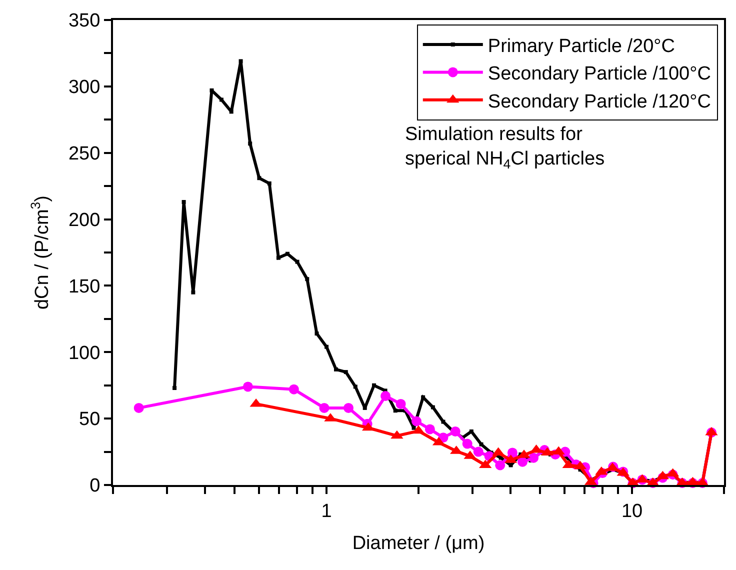 The image size is (736, 570). What do you see at coordinates (599, 101) in the screenshot?
I see `legend-label: Secondary Particle /120°C` at bounding box center [599, 101].